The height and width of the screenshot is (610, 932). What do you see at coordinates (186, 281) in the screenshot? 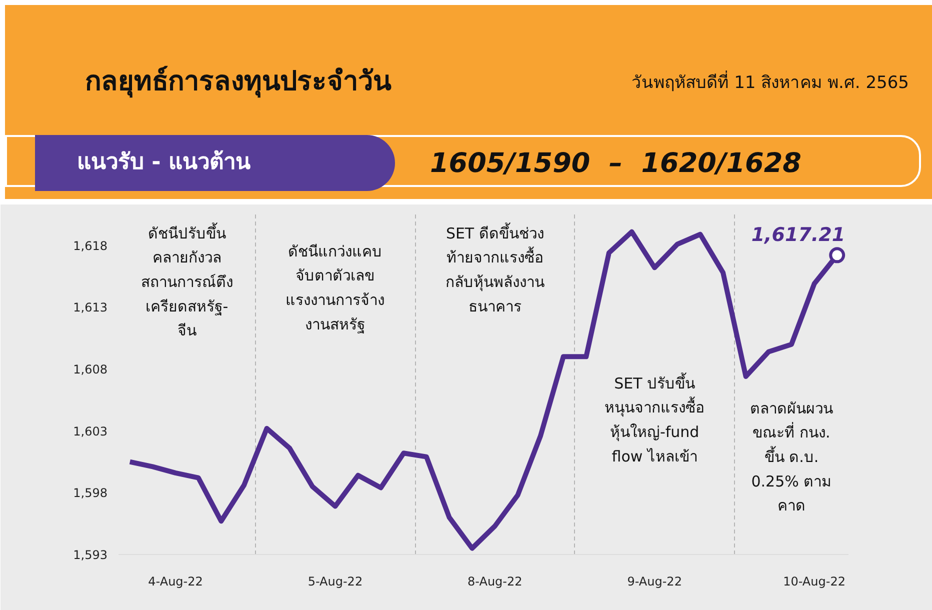
I see `annotation: ดัชนีปรับขึ้น คลายกังวล สถานการณ์ตึง เครียดสหรัฐ- จีน` at bounding box center [186, 281].